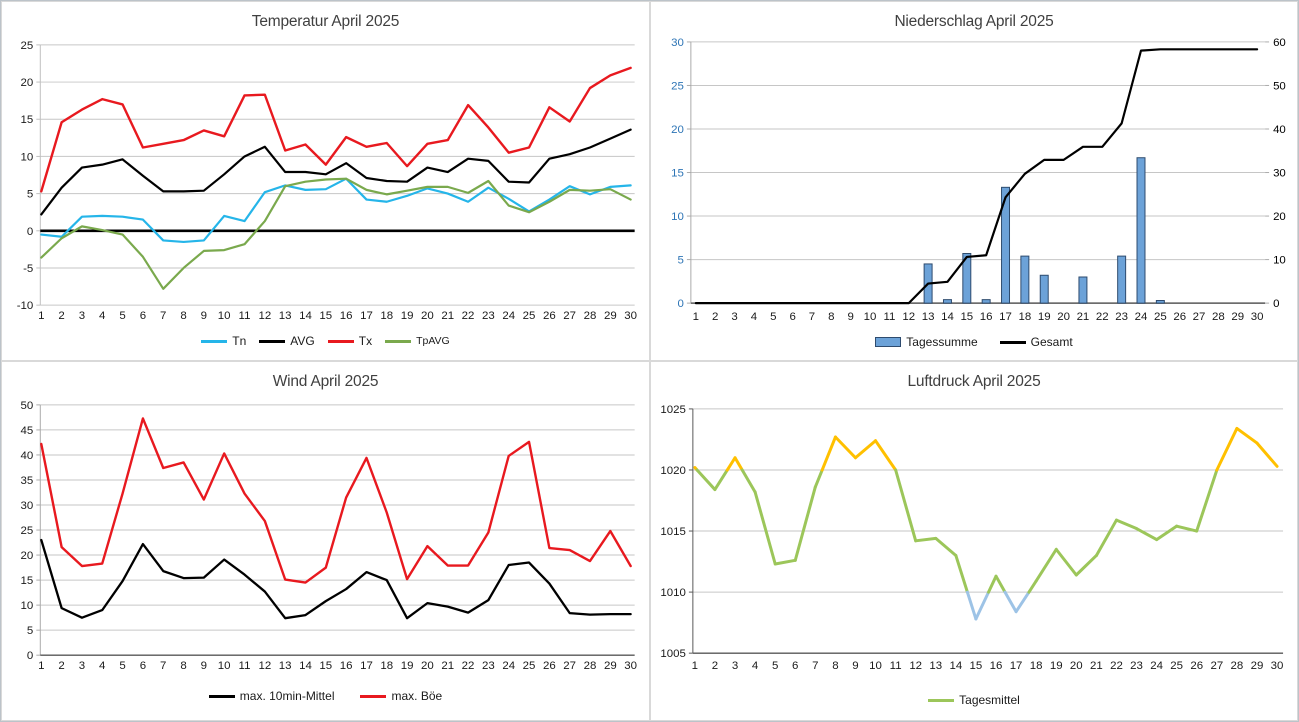 Image resolution: width=1299 pixels, height=722 pixels. What do you see at coordinates (27, 431) in the screenshot?
I see `svg-text: 45` at bounding box center [27, 431].